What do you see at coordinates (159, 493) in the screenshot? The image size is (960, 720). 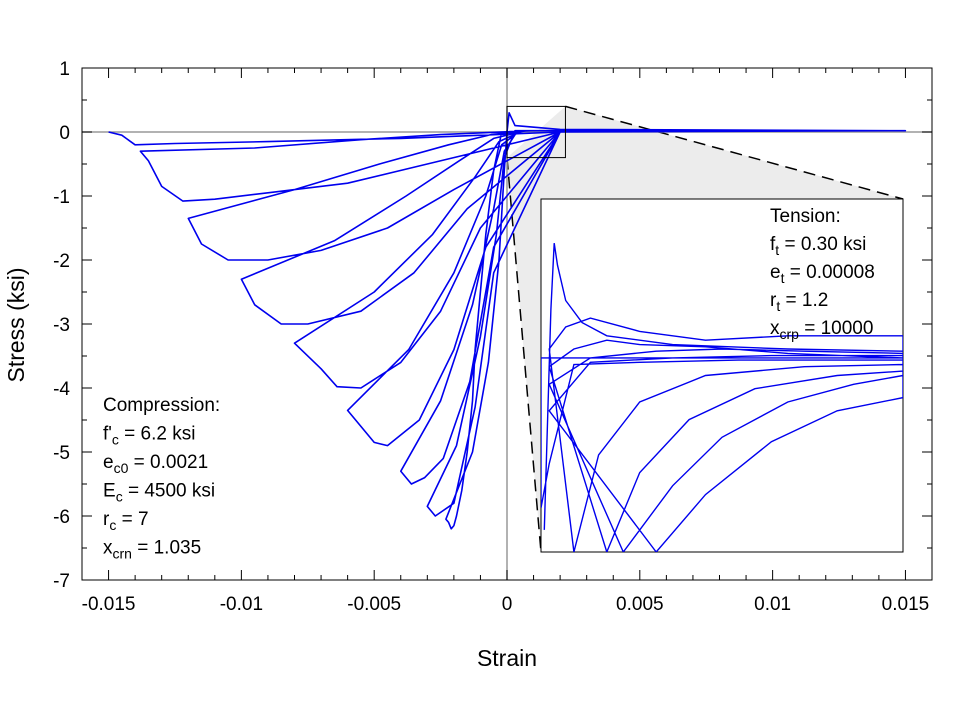 I see `annotation-line: Ec = 4500 ksi` at bounding box center [159, 493].